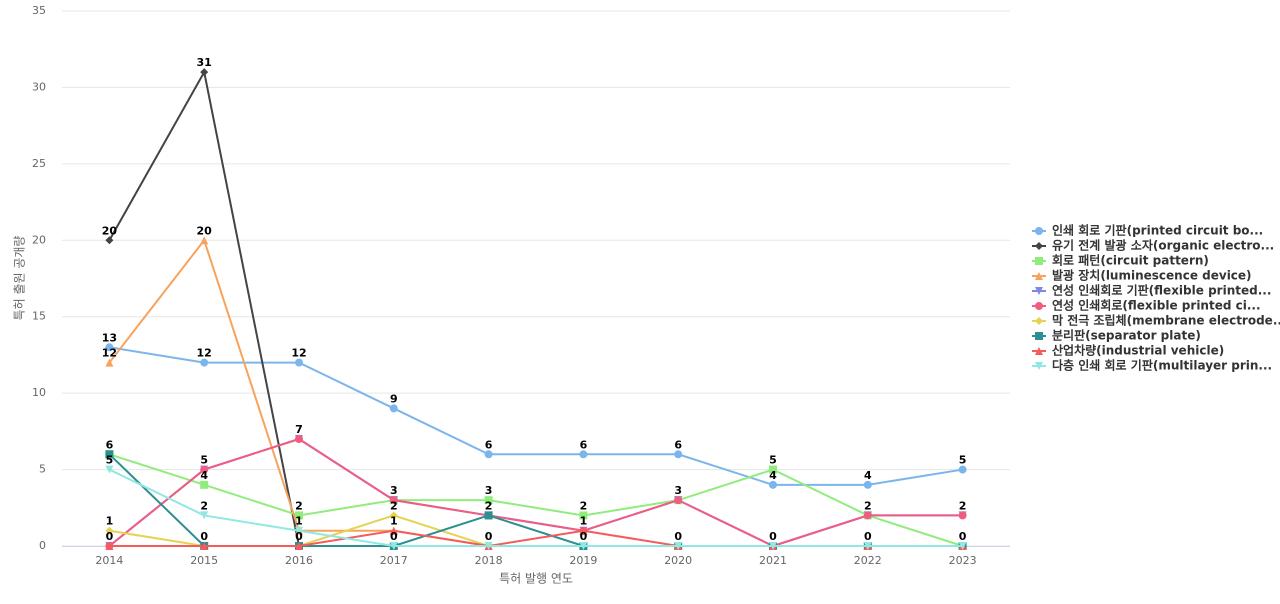 The height and width of the screenshot is (604, 1280). What do you see at coordinates (109, 337) in the screenshot?
I see `data-label: 13` at bounding box center [109, 337].